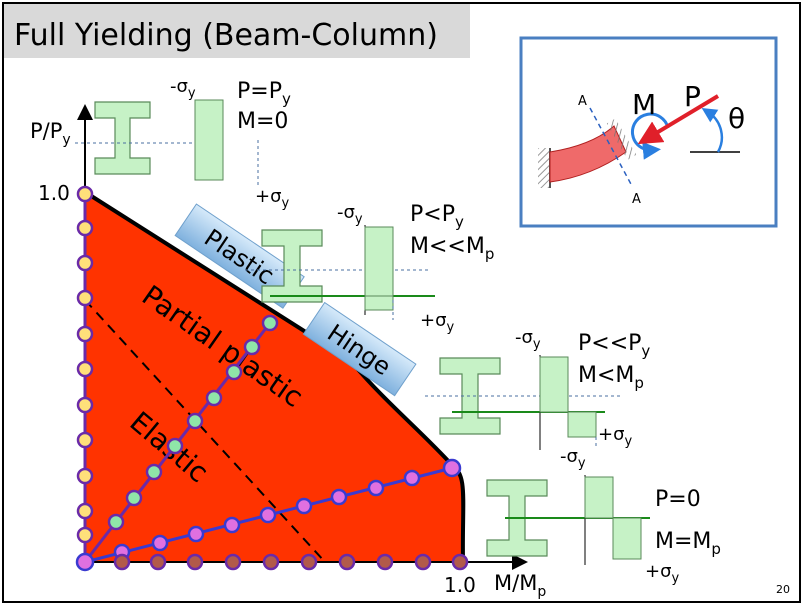 The height and width of the screenshot is (605, 803). I want to click on elastic-limit-line, so click(205, 431).